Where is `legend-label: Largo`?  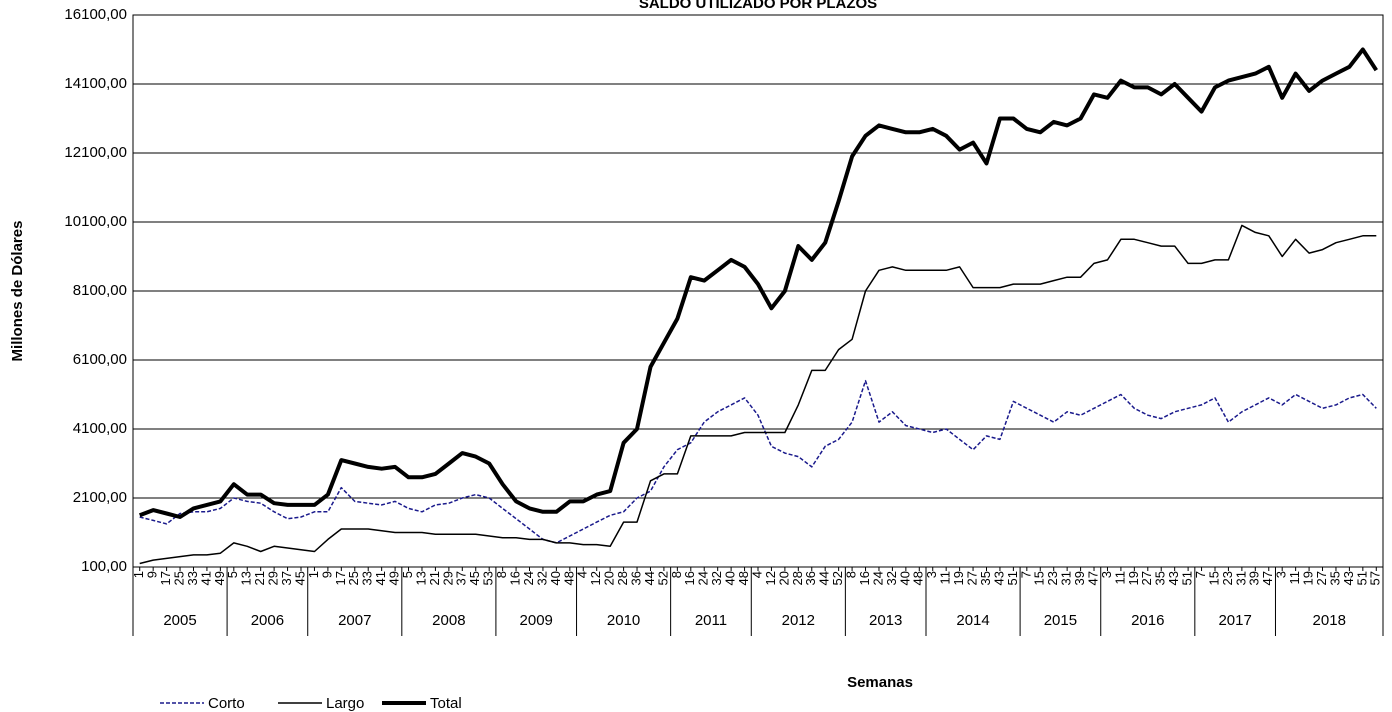
legend-label: Largo is located at coordinates (345, 703).